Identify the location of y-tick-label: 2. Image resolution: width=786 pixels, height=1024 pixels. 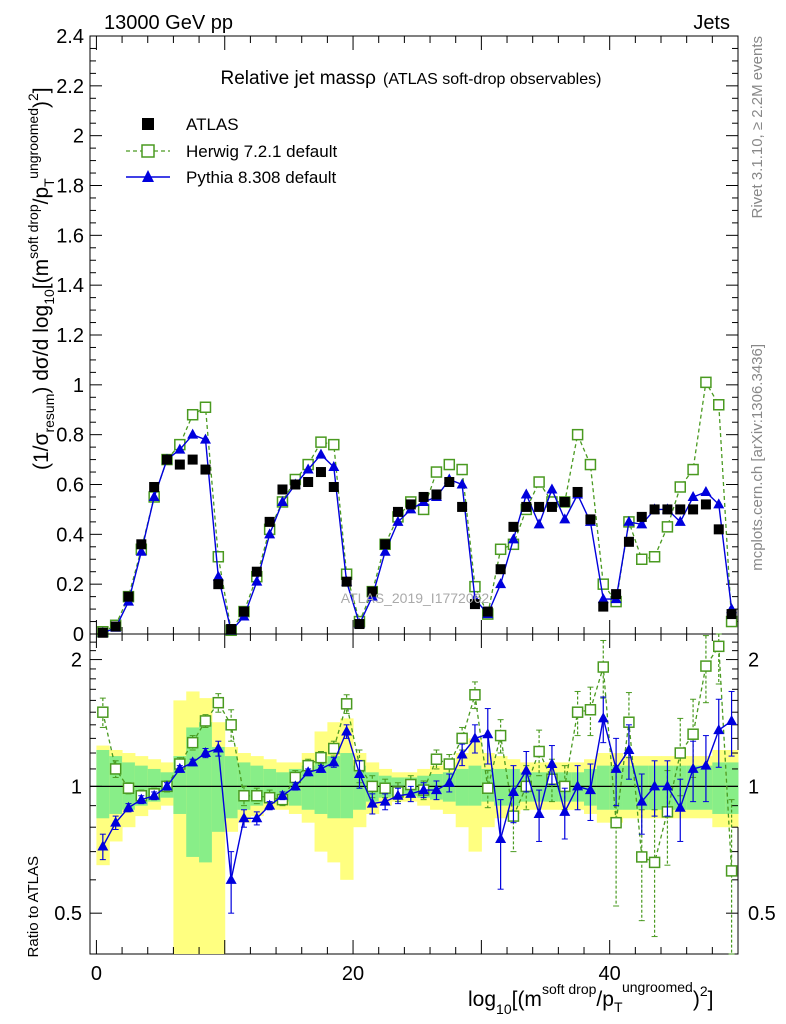
(78, 137).